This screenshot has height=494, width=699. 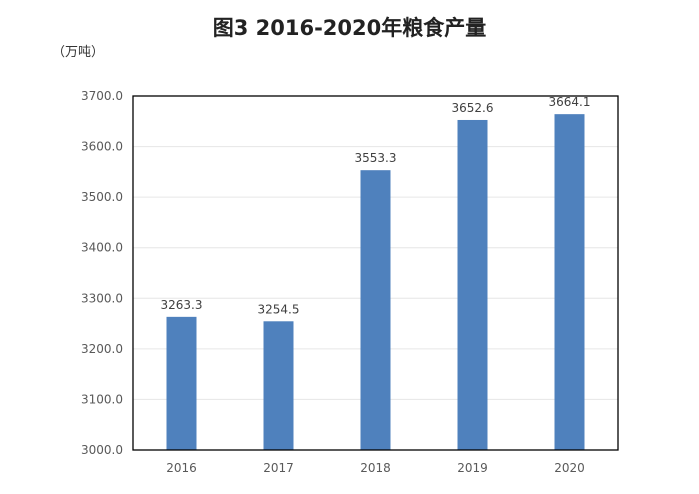 I want to click on y-tick-label: 3400.0, so click(x=102, y=248).